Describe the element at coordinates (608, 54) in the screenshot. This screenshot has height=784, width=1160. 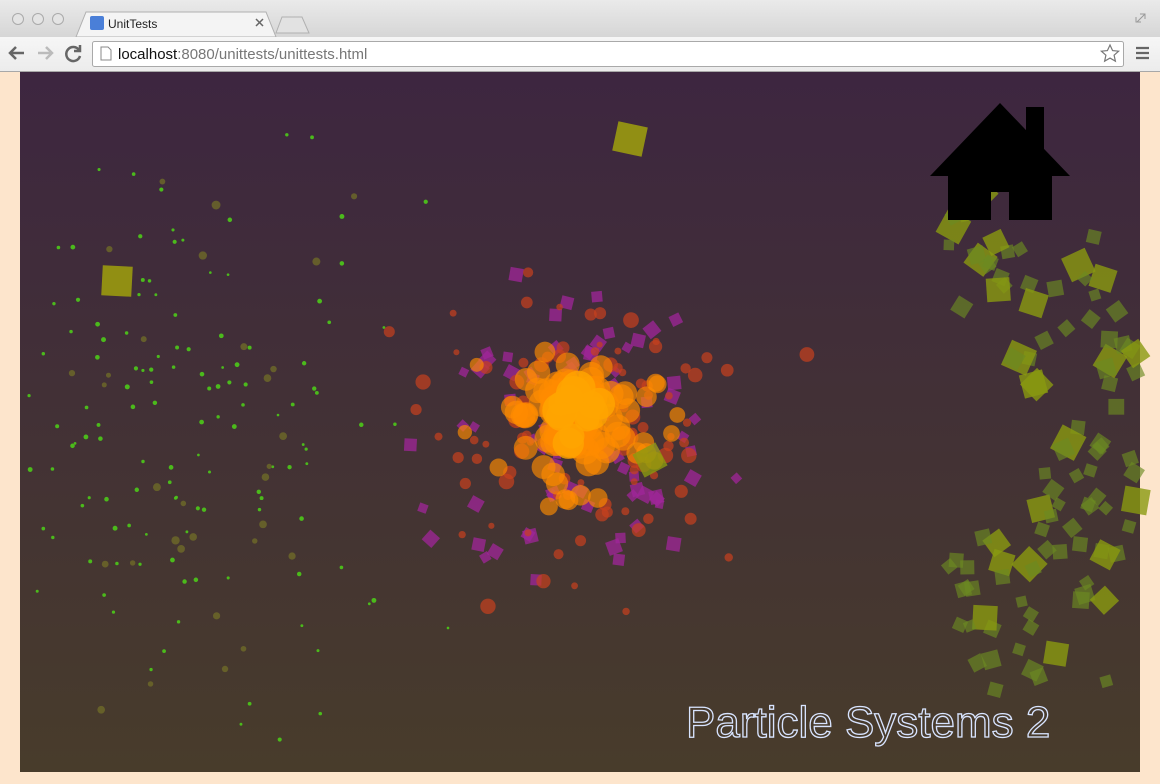
I see `url-box` at that location.